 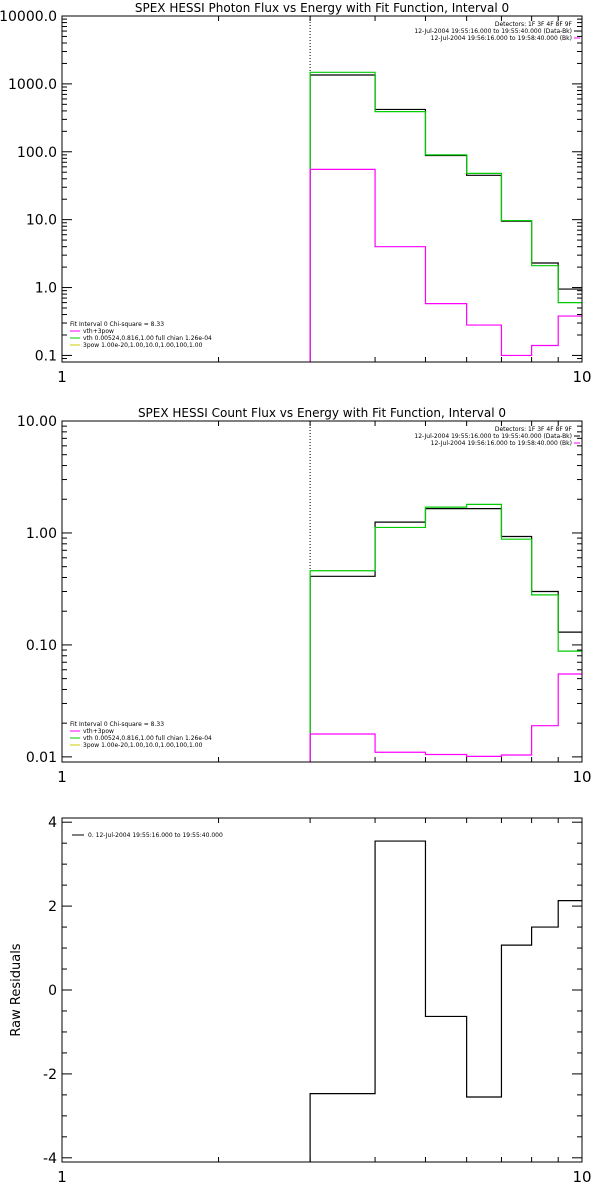 I want to click on count-xtick-label: 1, so click(x=62, y=777).